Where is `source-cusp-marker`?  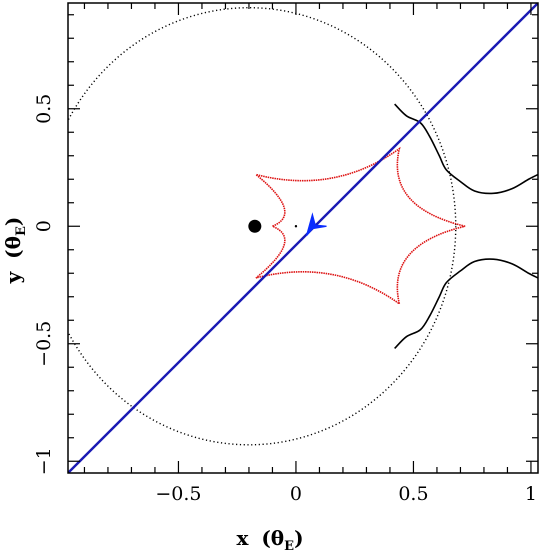 source-cusp-marker is located at coordinates (316, 224).